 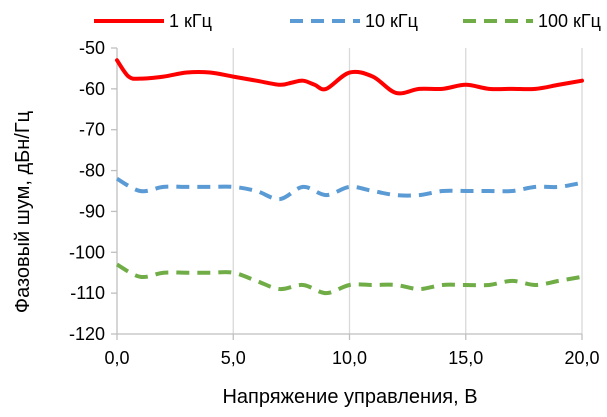 What do you see at coordinates (581, 358) in the screenshot?
I see `x-tick-label: 20,0` at bounding box center [581, 358].